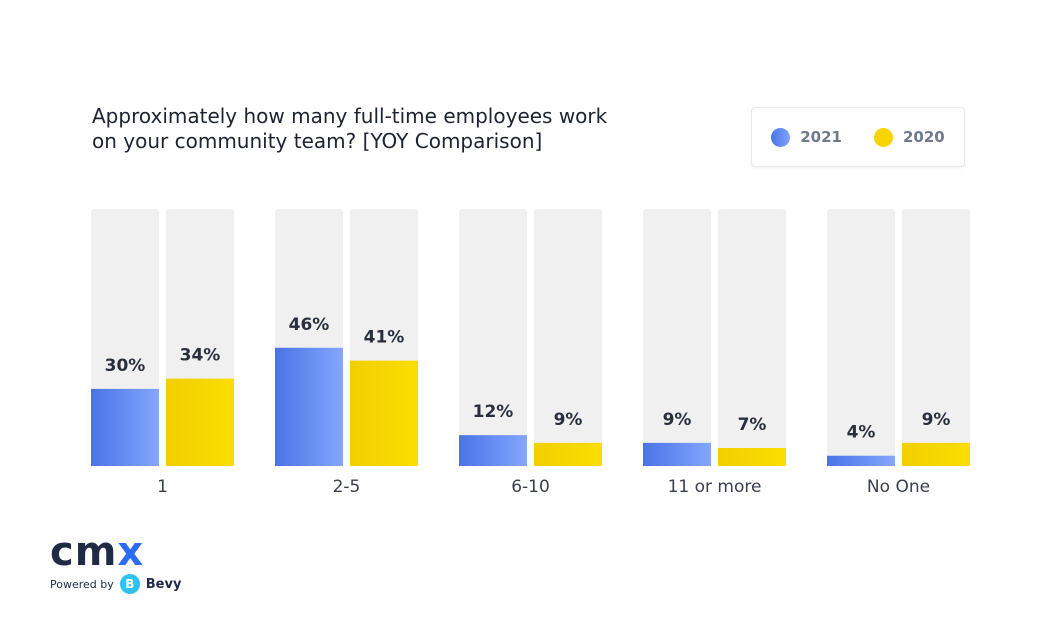 The width and height of the screenshot is (1062, 619). I want to click on legend-label-2021: 2021, so click(821, 137).